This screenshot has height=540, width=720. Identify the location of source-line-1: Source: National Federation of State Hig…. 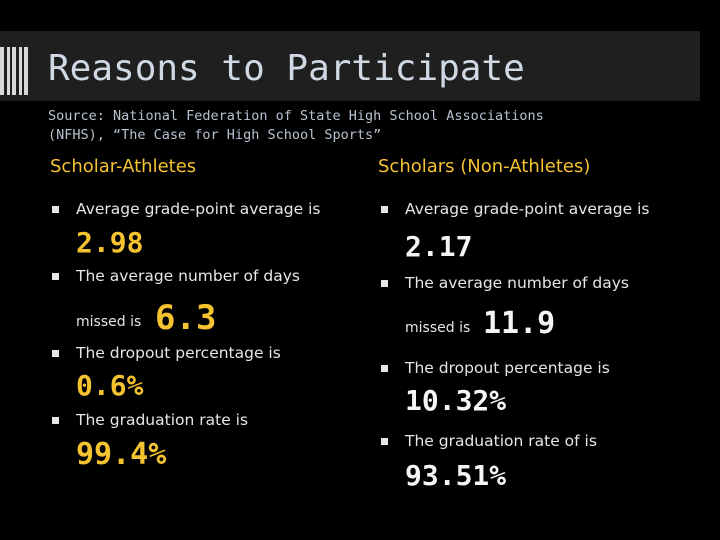
(296, 116).